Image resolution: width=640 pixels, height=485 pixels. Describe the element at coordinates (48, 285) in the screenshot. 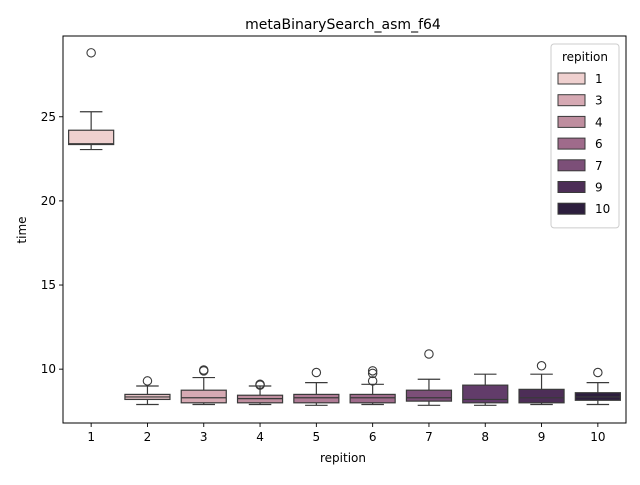

I see `y-tick-label: 15` at that location.